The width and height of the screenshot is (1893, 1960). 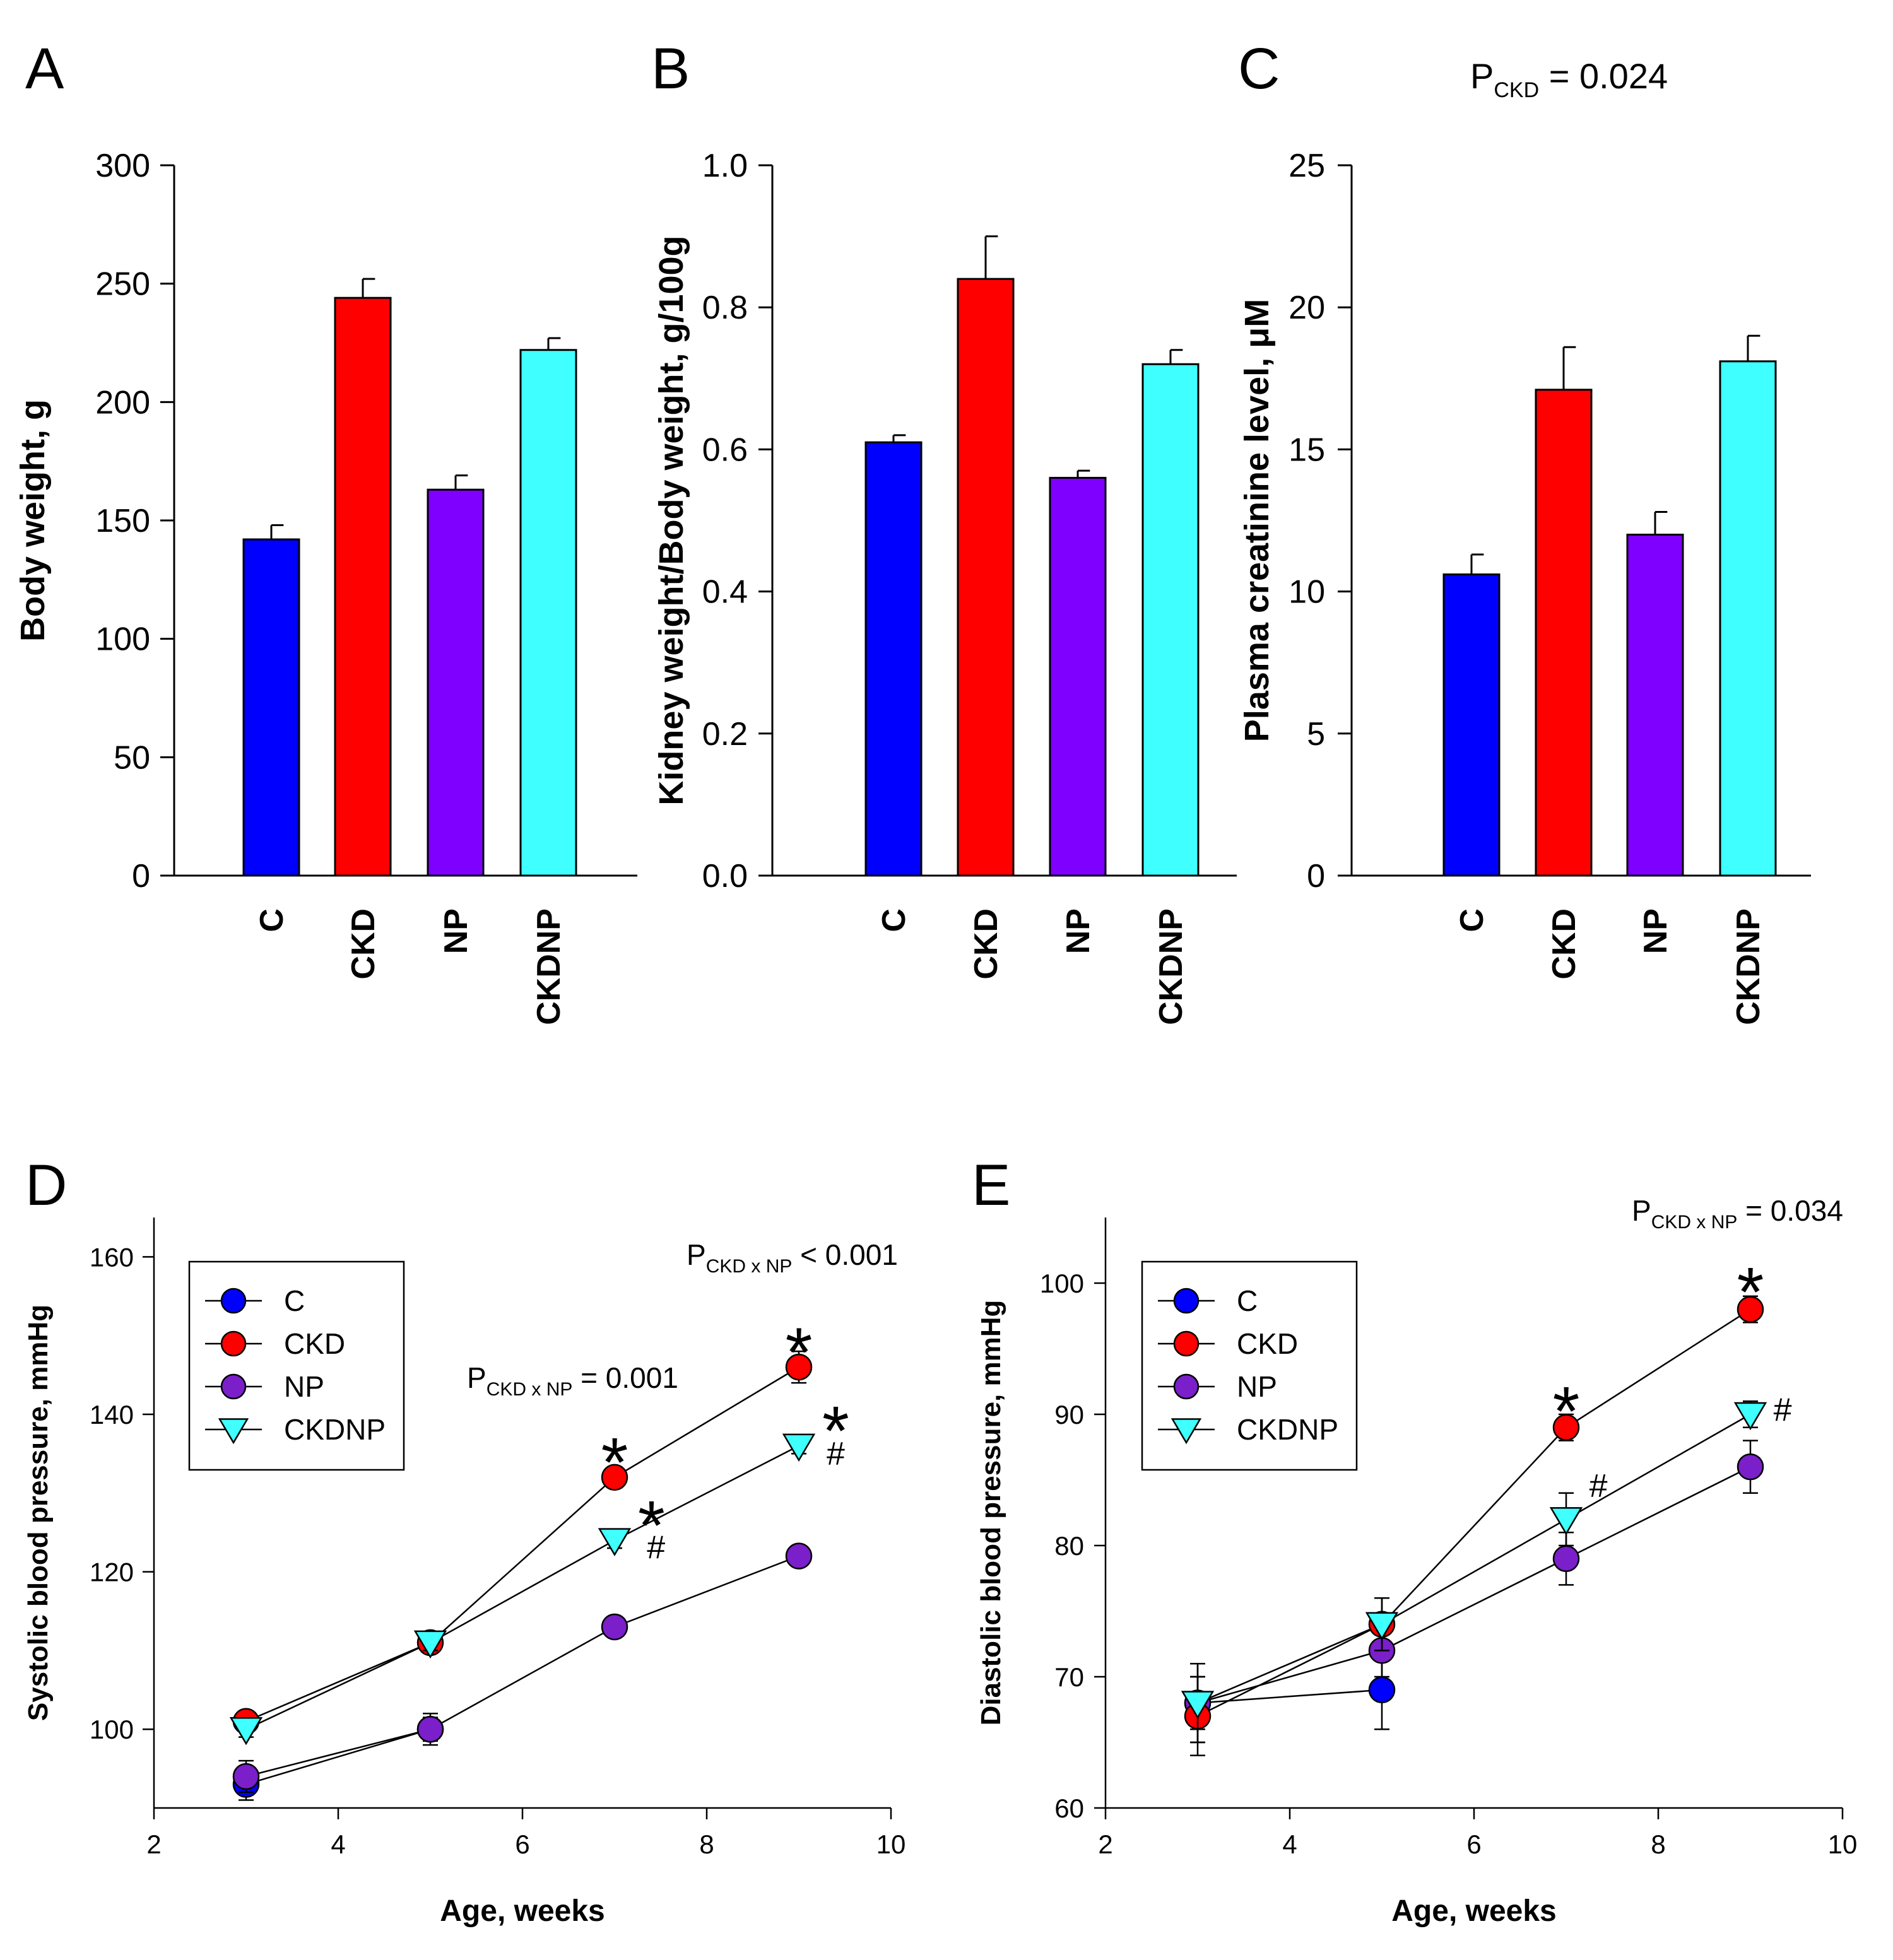 What do you see at coordinates (122, 403) in the screenshot?
I see `y-tick-label-a: 200` at bounding box center [122, 403].